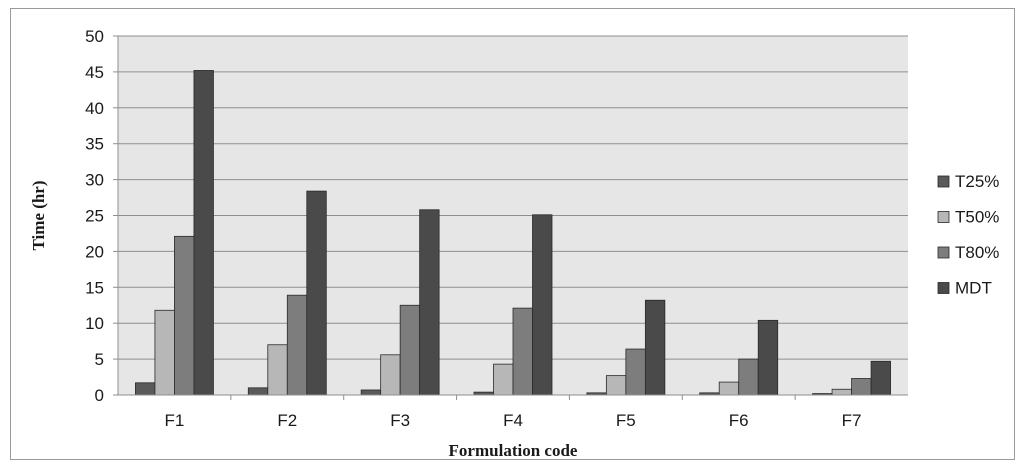 The height and width of the screenshot is (464, 1026). I want to click on x-tick-label: F7, so click(852, 420).